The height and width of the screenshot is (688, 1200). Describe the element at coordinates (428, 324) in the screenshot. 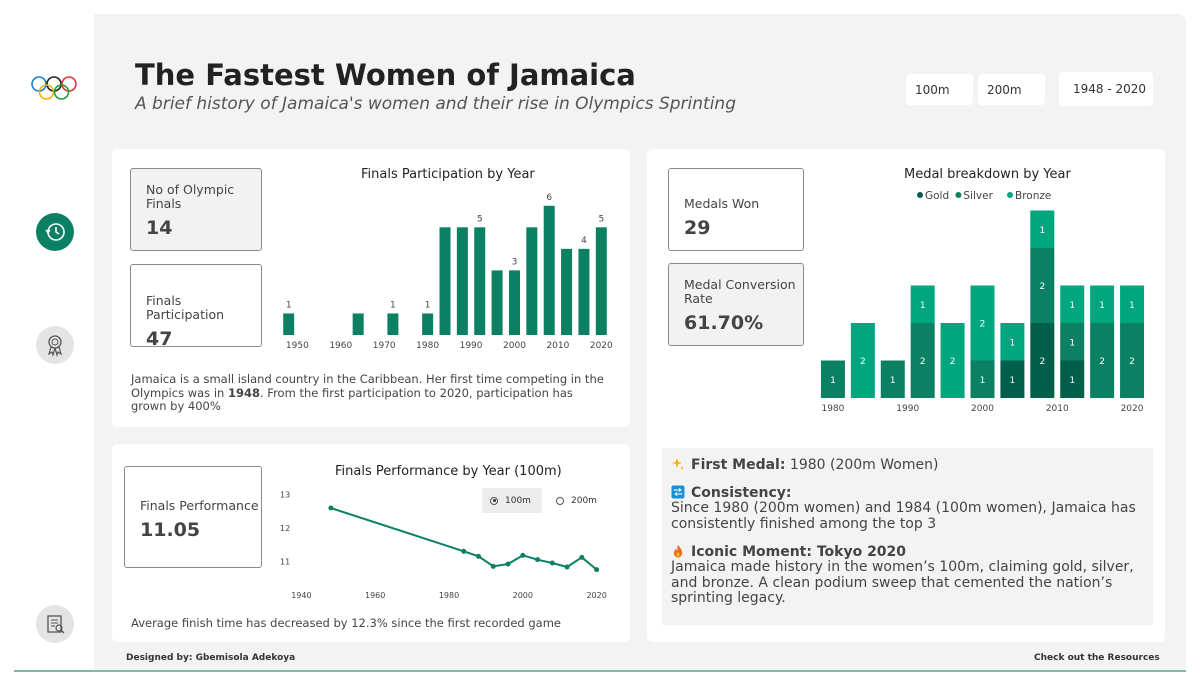

I see `bar-1980` at that location.